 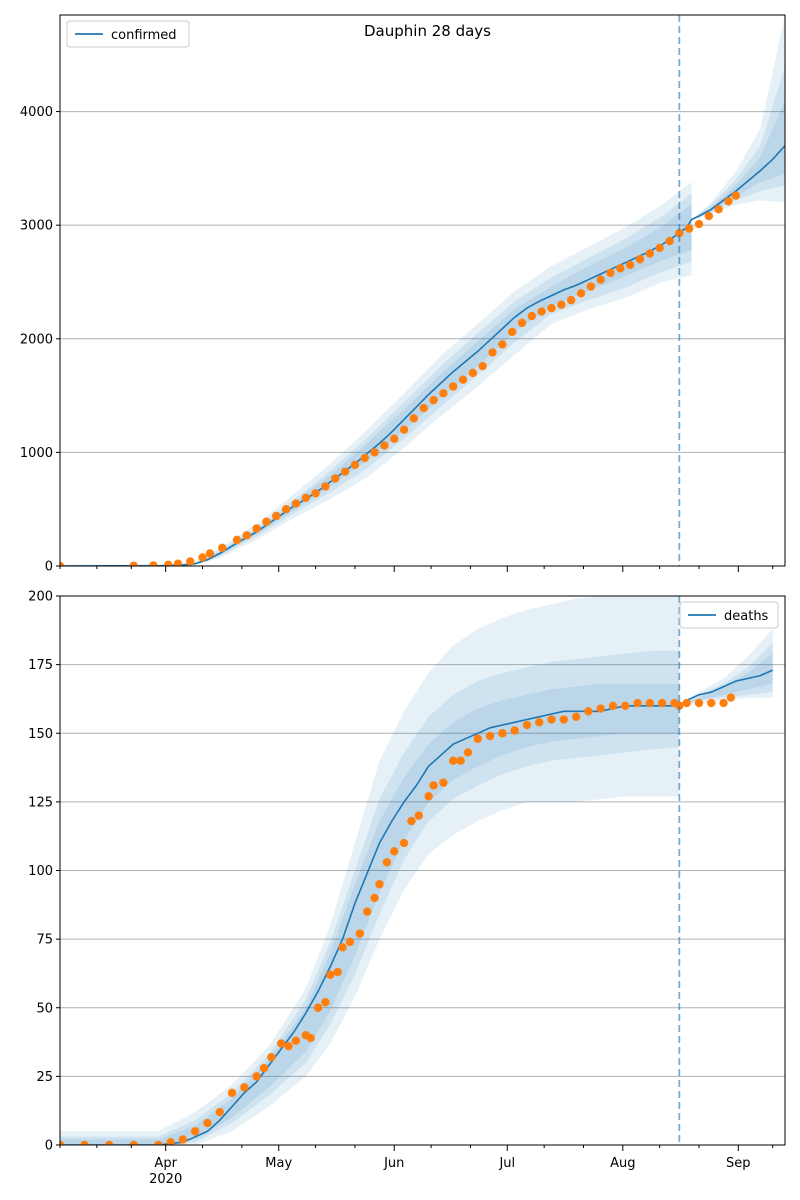 What do you see at coordinates (36, 453) in the screenshot?
I see `y-tick-label: 1000` at bounding box center [36, 453].